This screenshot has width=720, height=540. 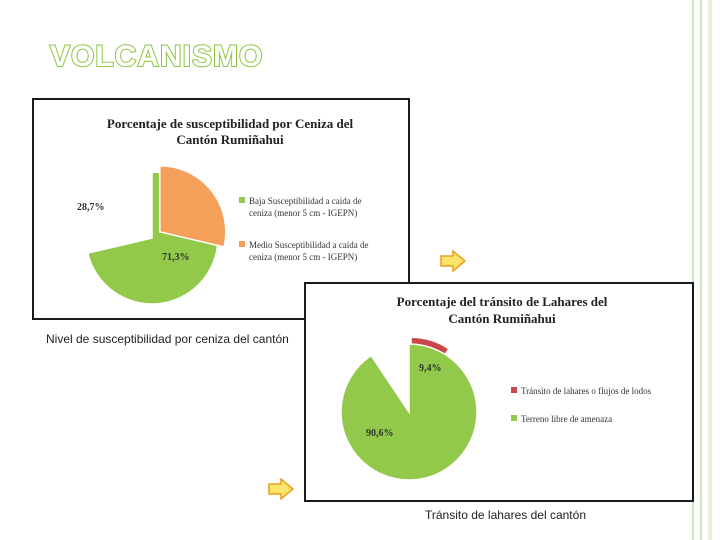 I want to click on legend-swatch-free, so click(x=514, y=418).